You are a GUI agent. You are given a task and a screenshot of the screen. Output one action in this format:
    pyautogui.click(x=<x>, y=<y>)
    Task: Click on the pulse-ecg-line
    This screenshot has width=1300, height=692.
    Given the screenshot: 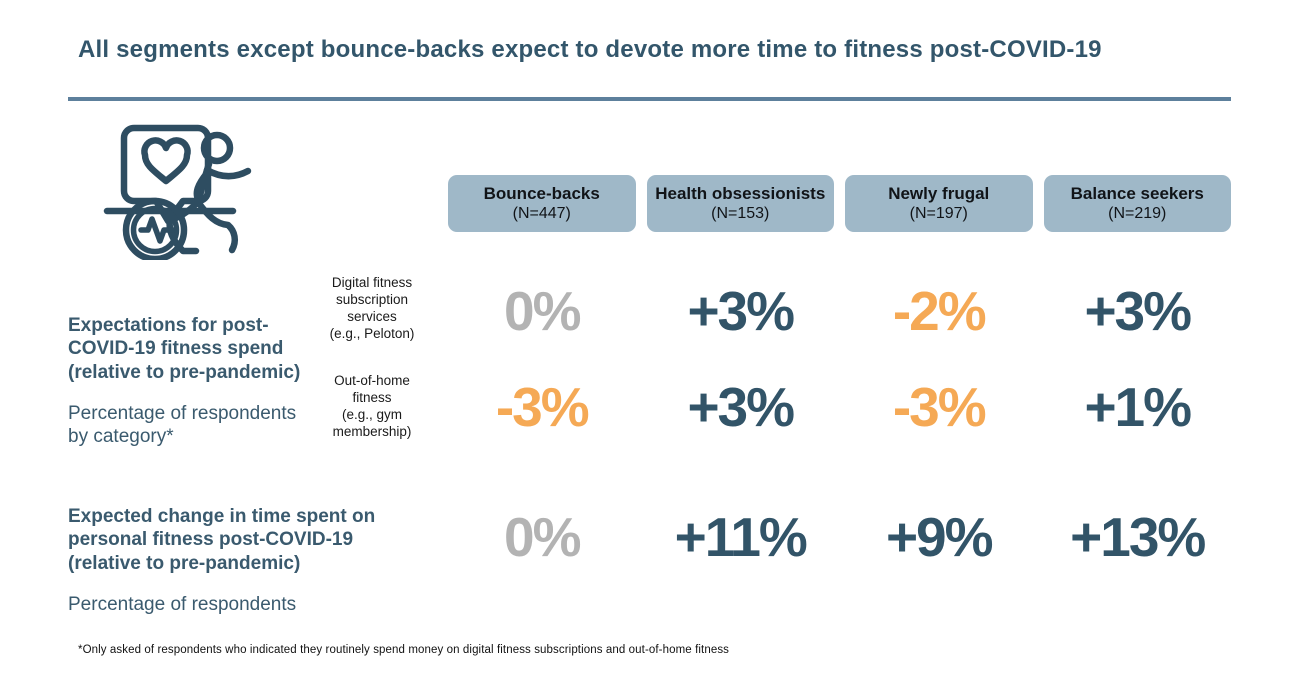 What is the action you would take?
    pyautogui.click(x=157, y=230)
    